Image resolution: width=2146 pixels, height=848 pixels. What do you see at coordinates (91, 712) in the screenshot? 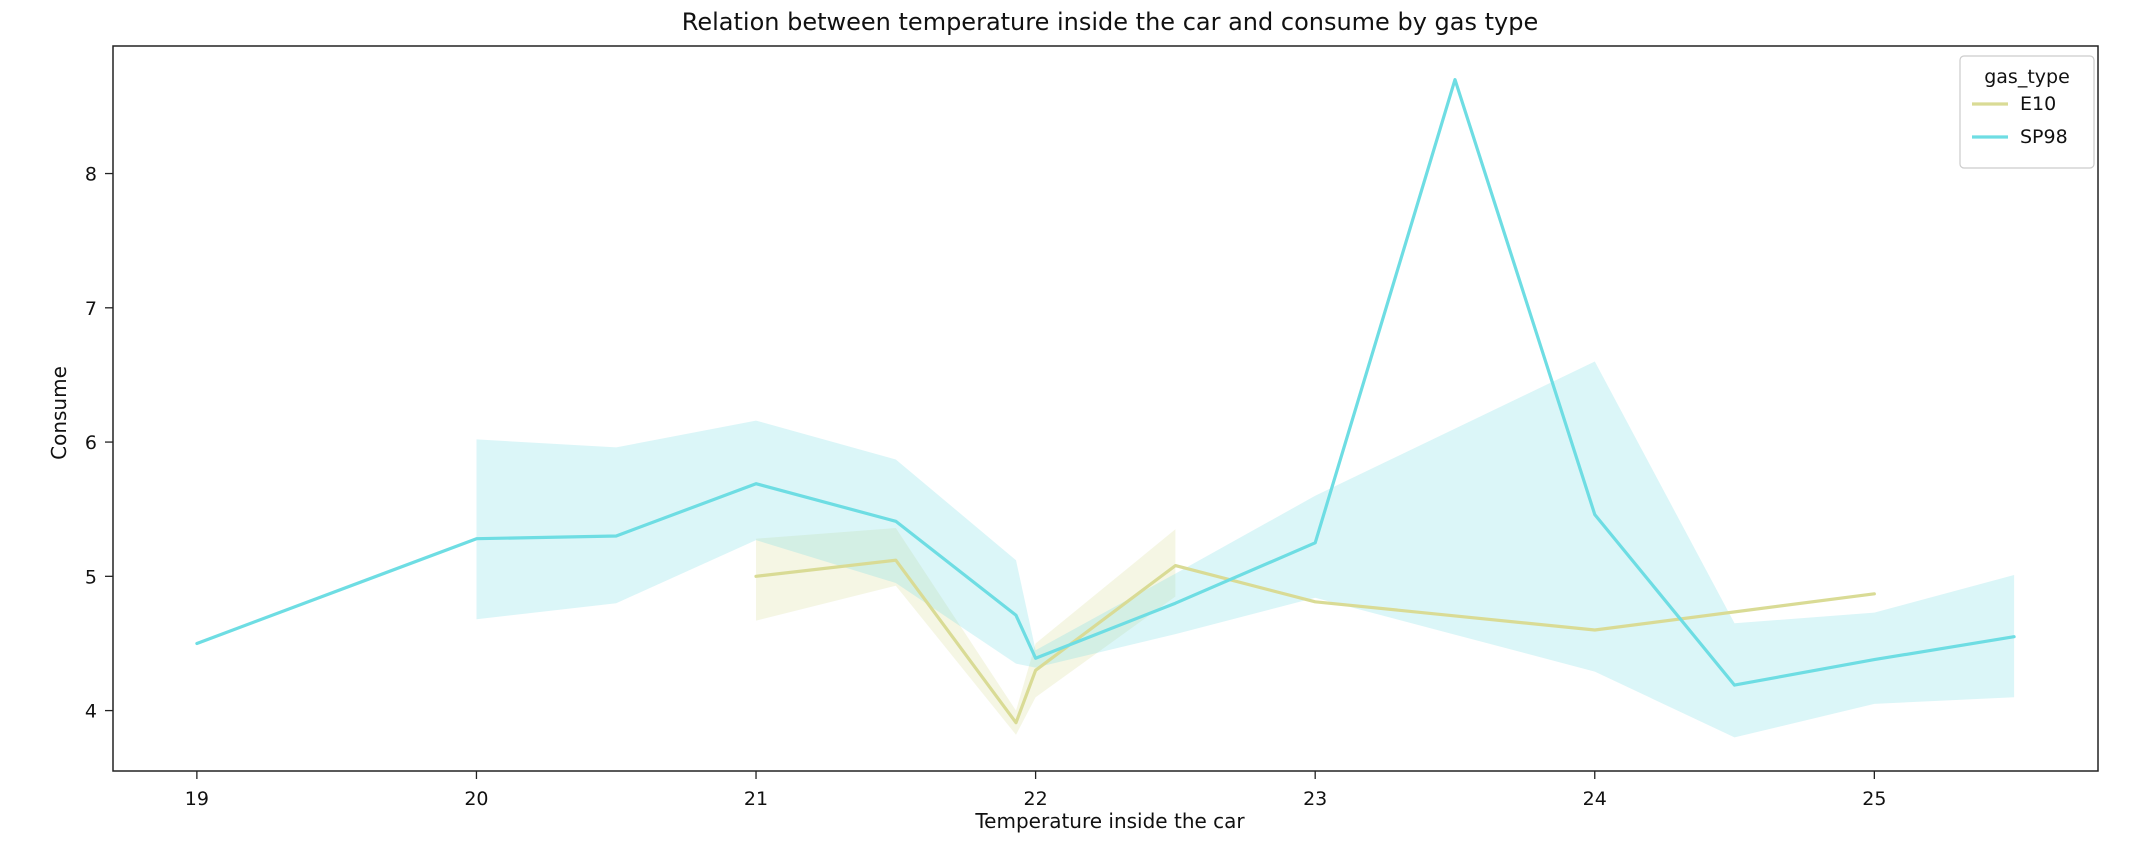
I see `y-tick-label: 4` at bounding box center [91, 712].